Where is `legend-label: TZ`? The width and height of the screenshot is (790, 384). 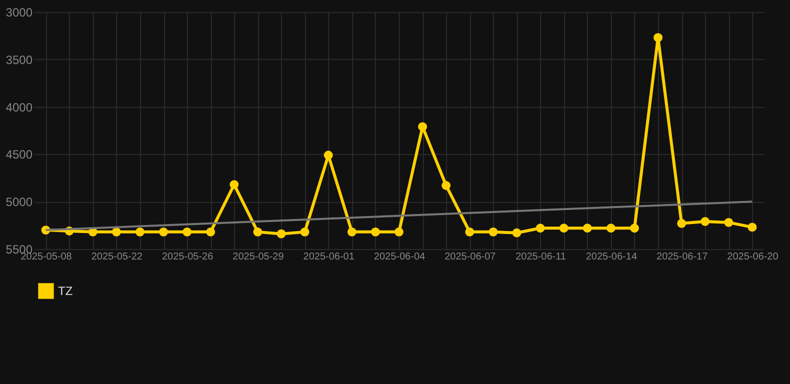 legend-label: TZ is located at coordinates (65, 291).